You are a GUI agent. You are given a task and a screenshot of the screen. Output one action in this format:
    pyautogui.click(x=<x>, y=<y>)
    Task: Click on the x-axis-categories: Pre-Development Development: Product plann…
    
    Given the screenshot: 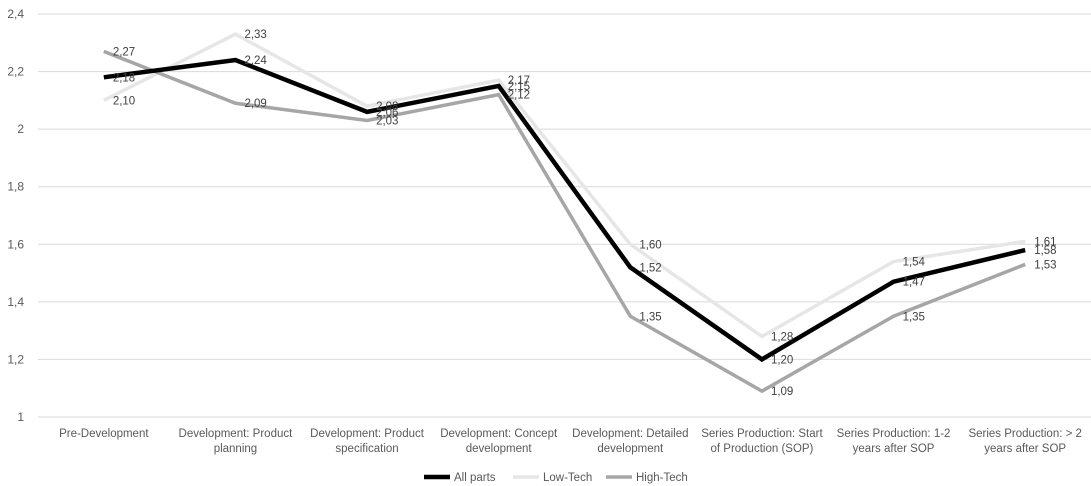 What is the action you would take?
    pyautogui.click(x=570, y=441)
    